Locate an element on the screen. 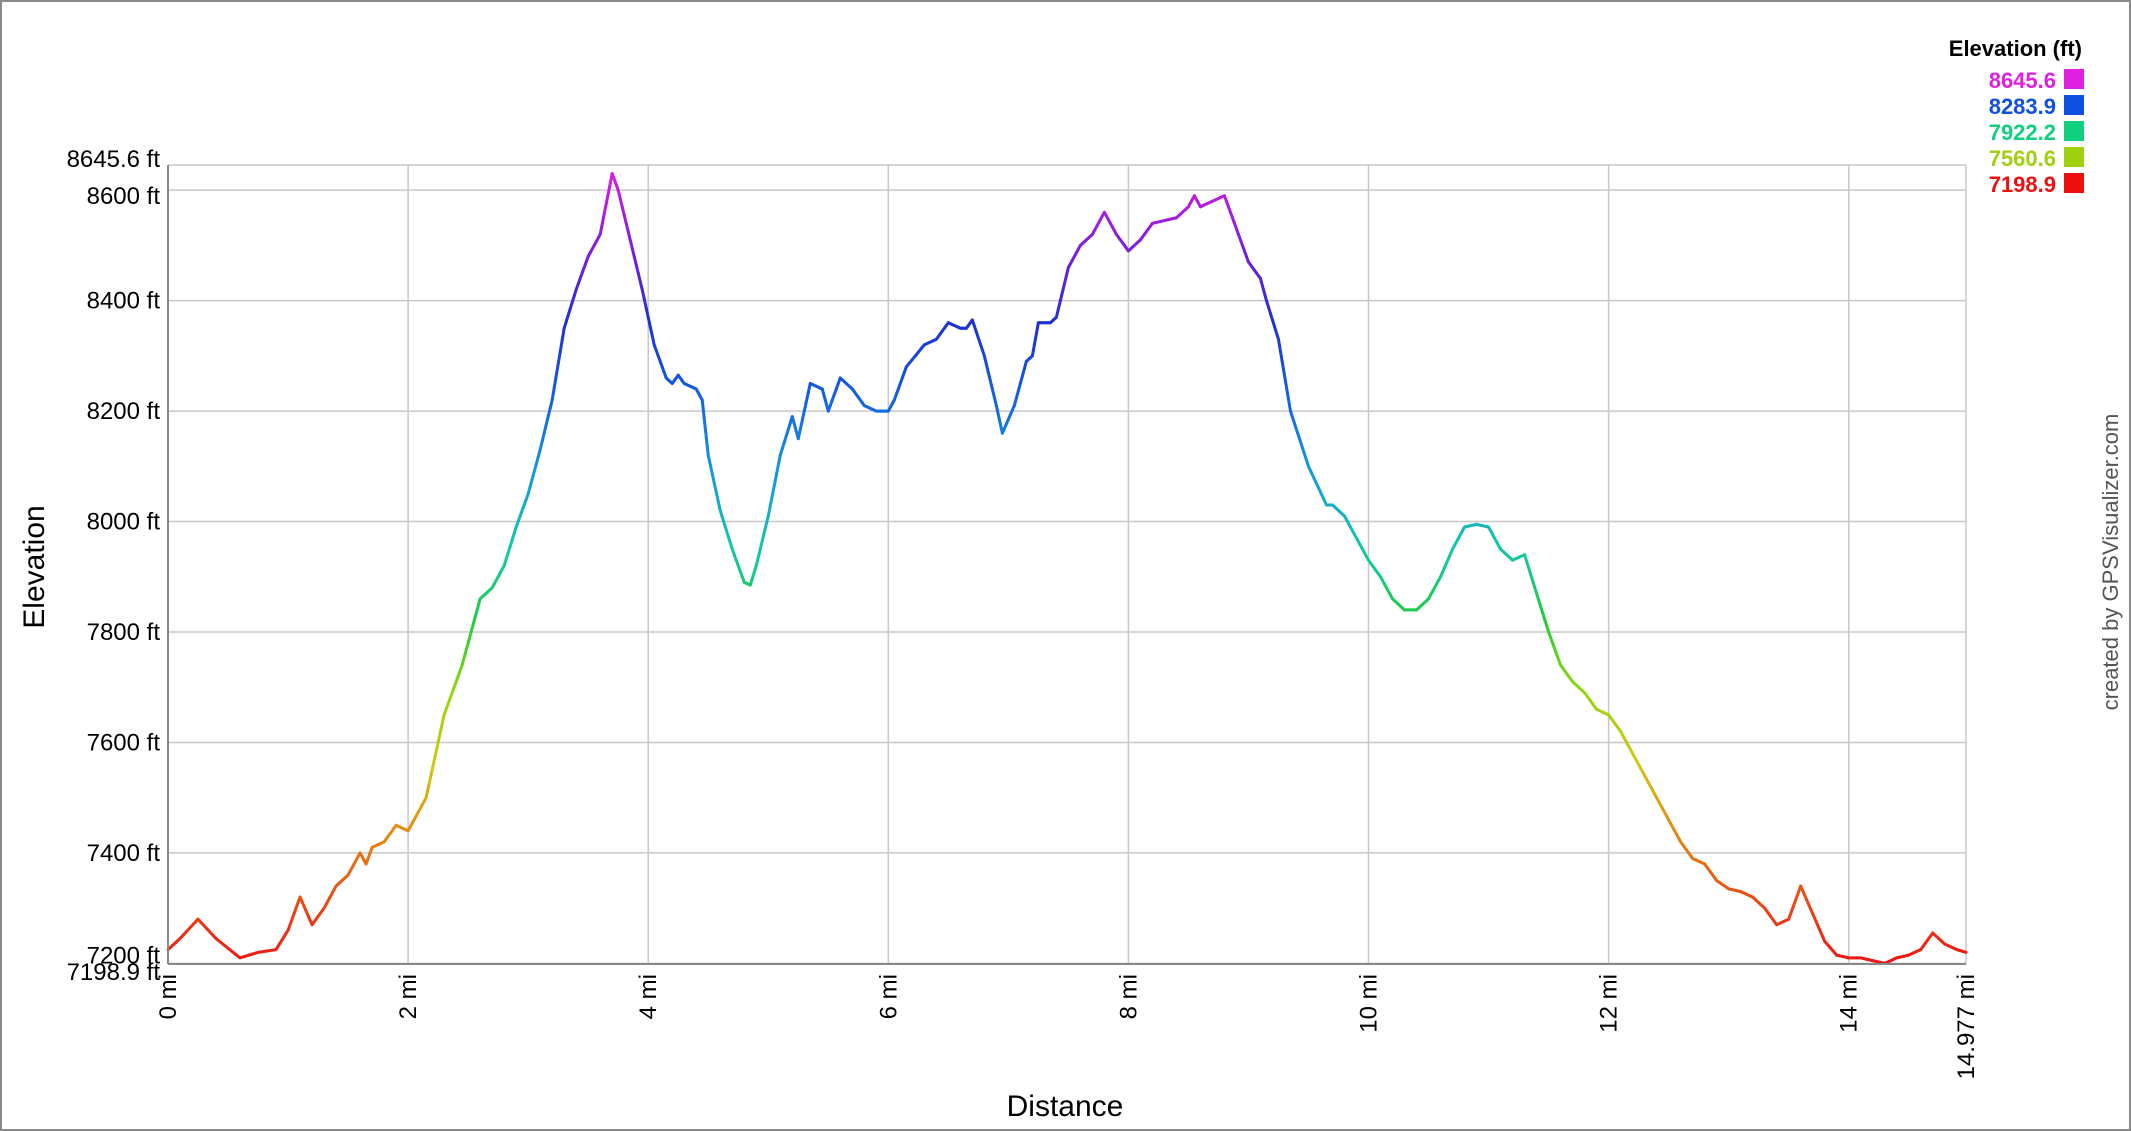 This screenshot has height=1131, width=2131. y-tick-label: 8400 ft is located at coordinates (124, 301).